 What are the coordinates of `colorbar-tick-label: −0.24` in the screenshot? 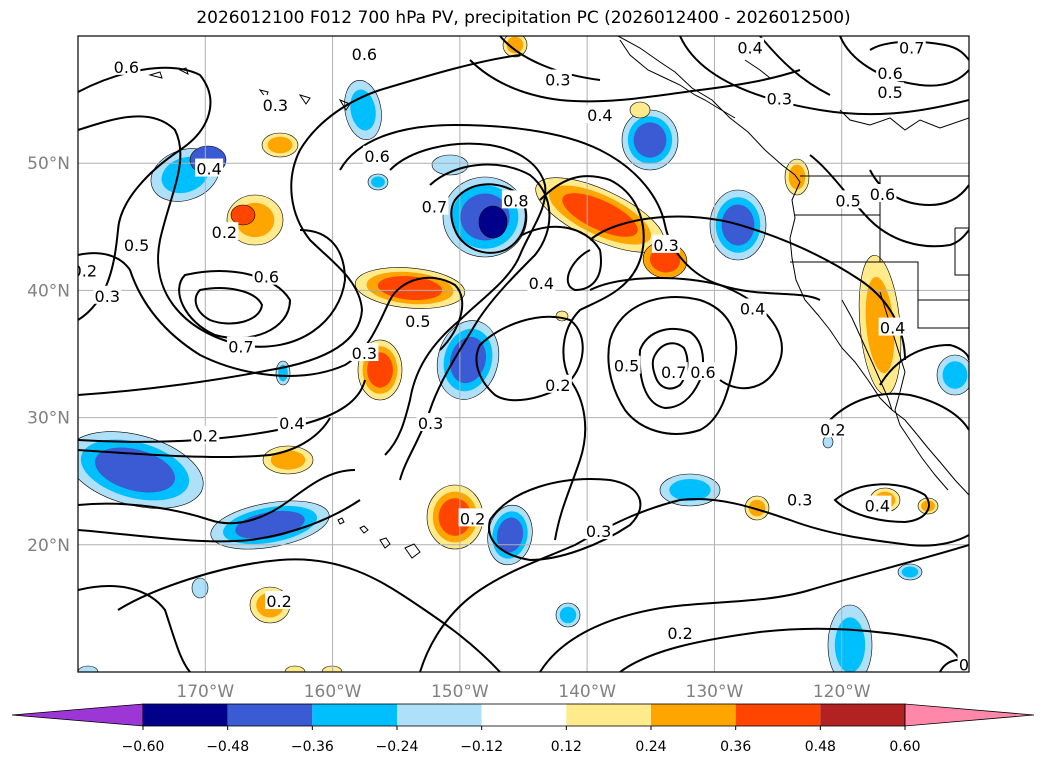 It's located at (397, 747).